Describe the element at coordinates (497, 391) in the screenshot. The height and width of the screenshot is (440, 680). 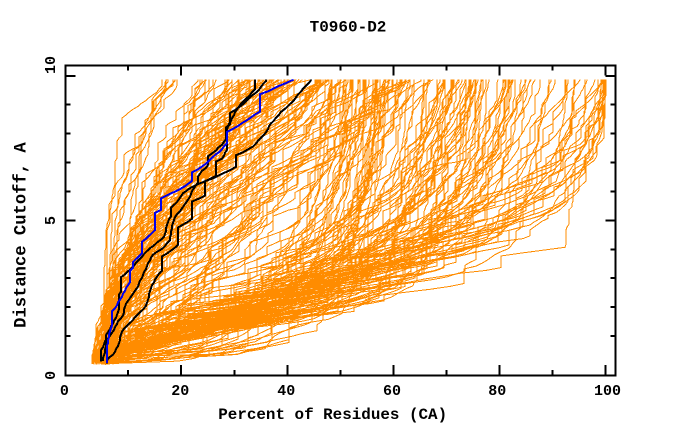
I see `svg-text: 80` at that location.